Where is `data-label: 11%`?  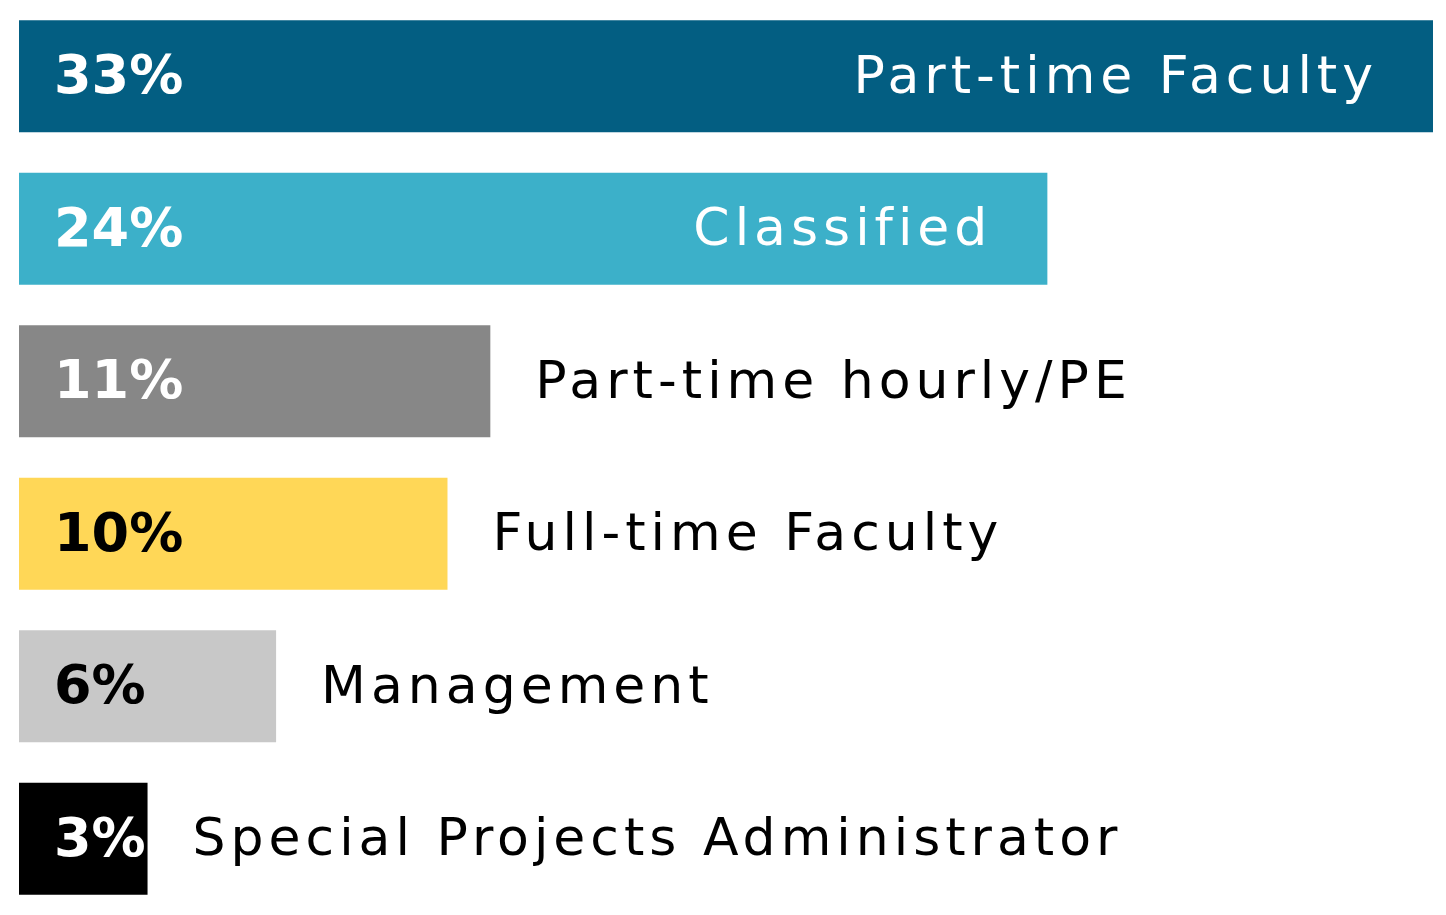 data-label: 11% is located at coordinates (119, 380).